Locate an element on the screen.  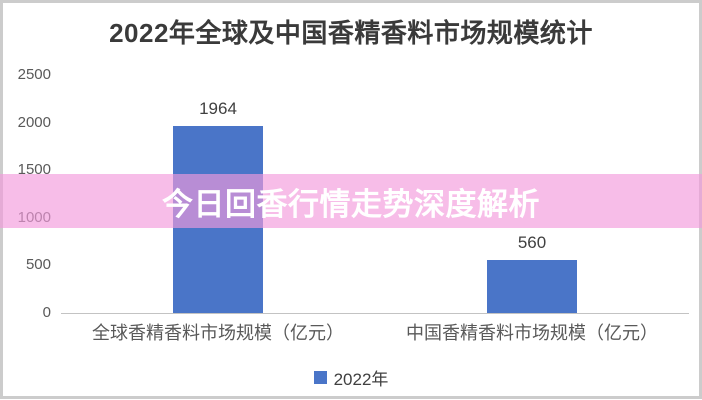
y-tick-label: 0 is located at coordinates (46, 312).